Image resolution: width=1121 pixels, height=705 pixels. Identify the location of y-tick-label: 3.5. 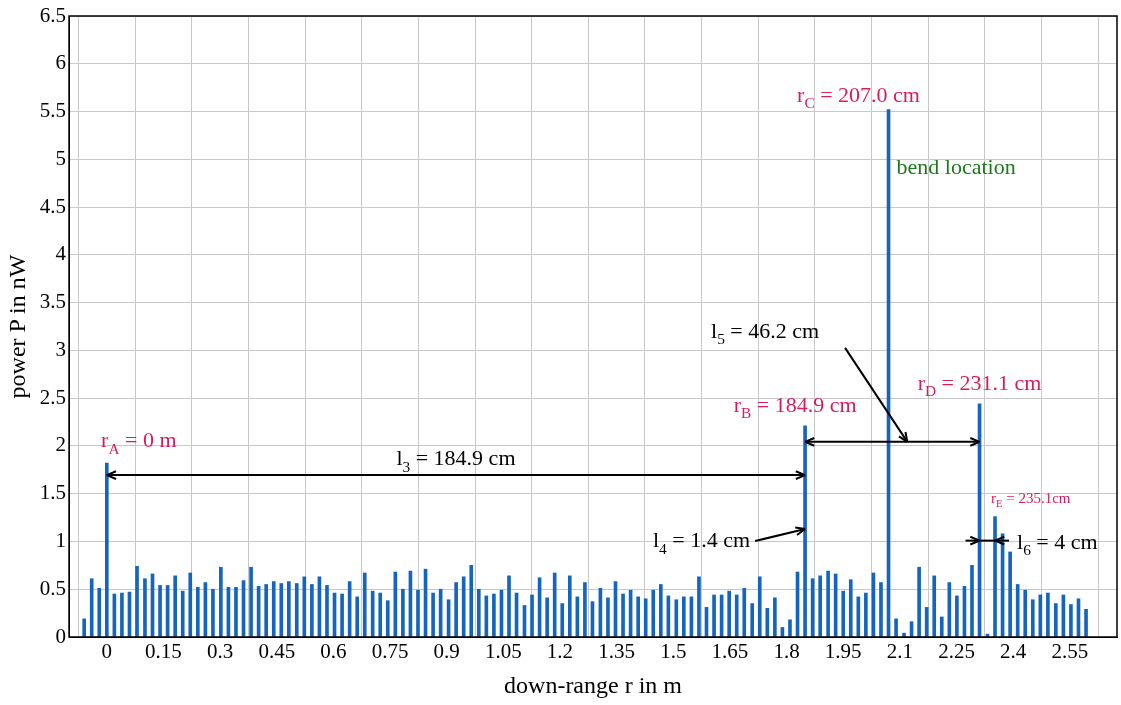
(53, 301).